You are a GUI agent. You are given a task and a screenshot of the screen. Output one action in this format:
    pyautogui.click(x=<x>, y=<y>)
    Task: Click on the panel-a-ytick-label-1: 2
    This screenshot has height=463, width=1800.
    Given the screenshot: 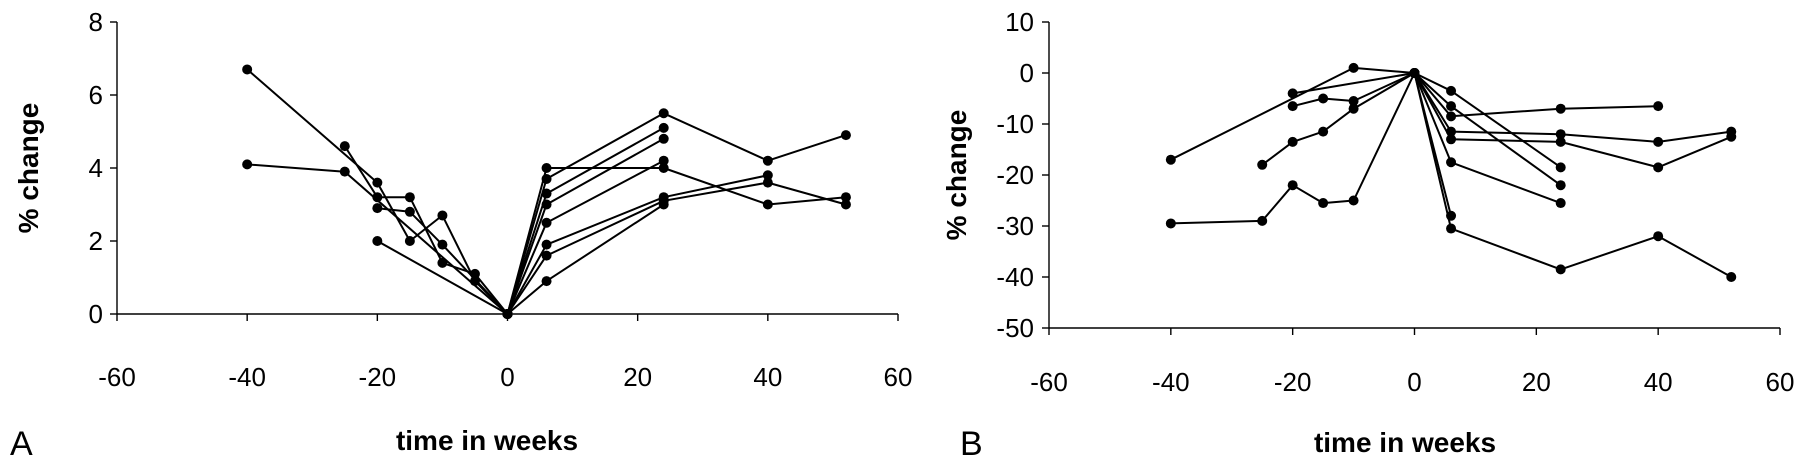 What is the action you would take?
    pyautogui.click(x=96, y=241)
    